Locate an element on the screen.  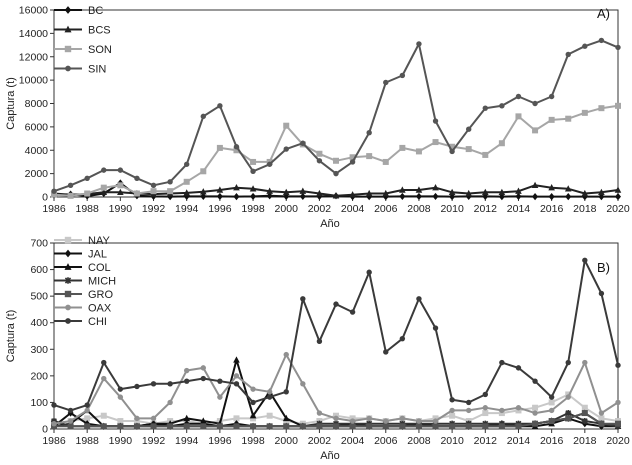
legend-label-sin: SIN is located at coordinates (97, 70).